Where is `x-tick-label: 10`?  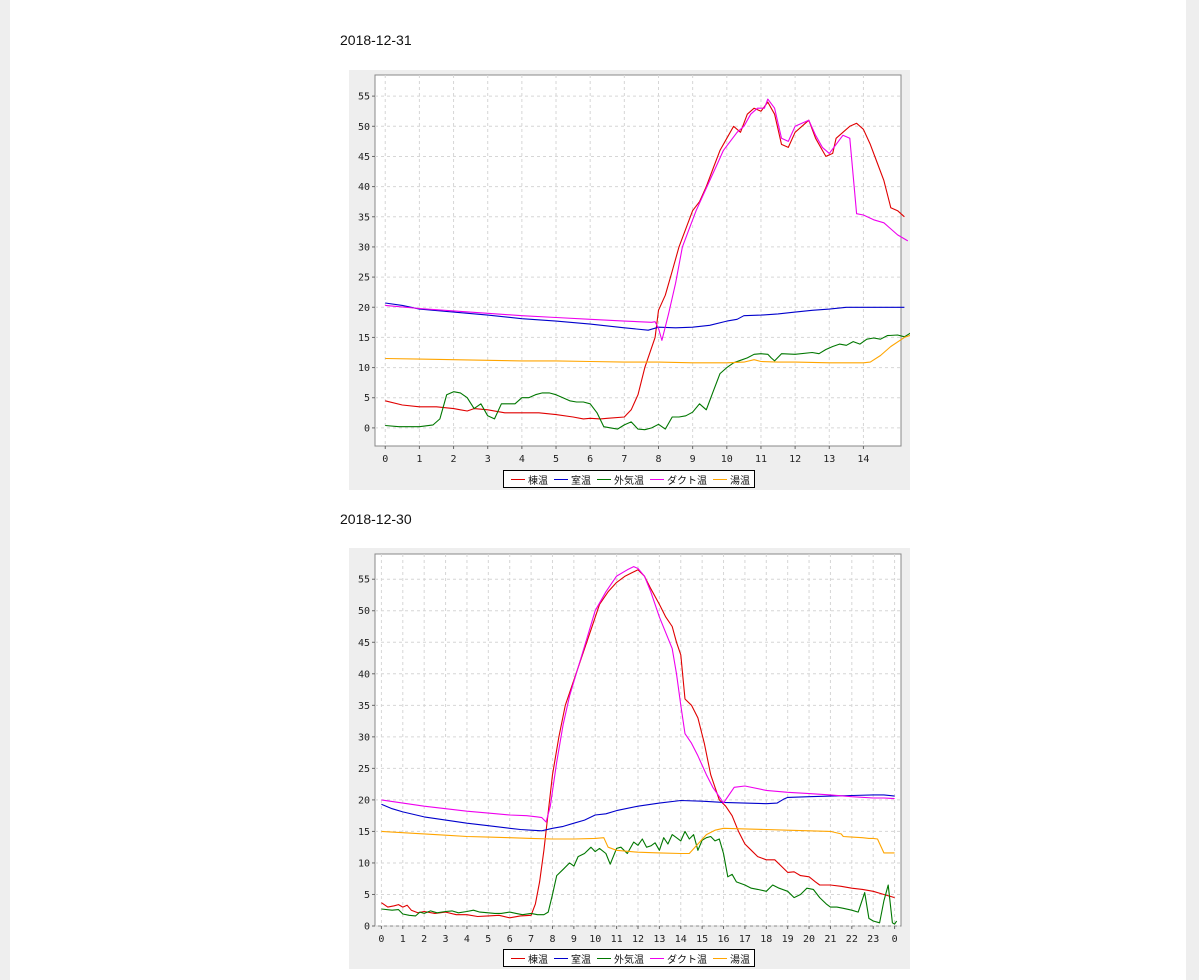
x-tick-label: 10 is located at coordinates (727, 459).